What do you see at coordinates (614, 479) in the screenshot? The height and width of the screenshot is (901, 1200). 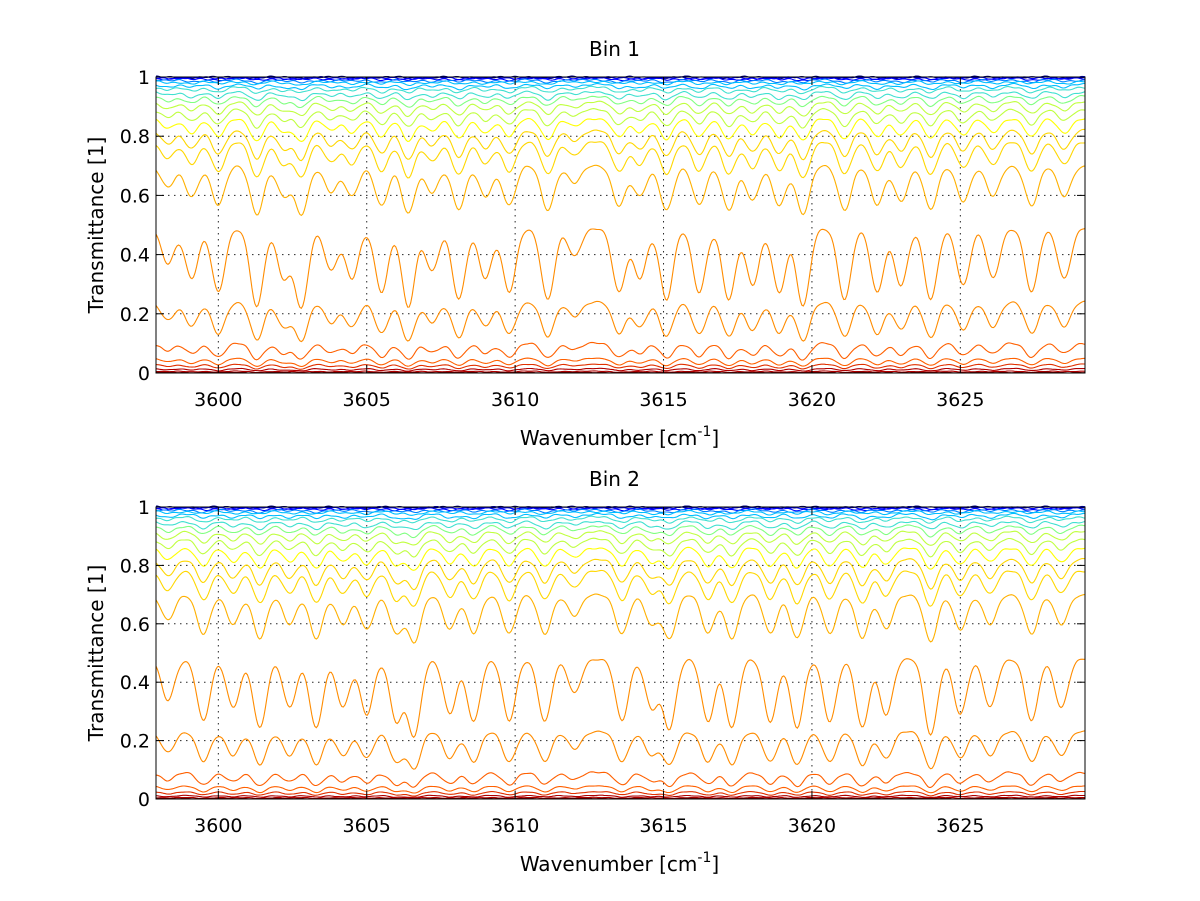 I see `chart-title: Bin 2` at bounding box center [614, 479].